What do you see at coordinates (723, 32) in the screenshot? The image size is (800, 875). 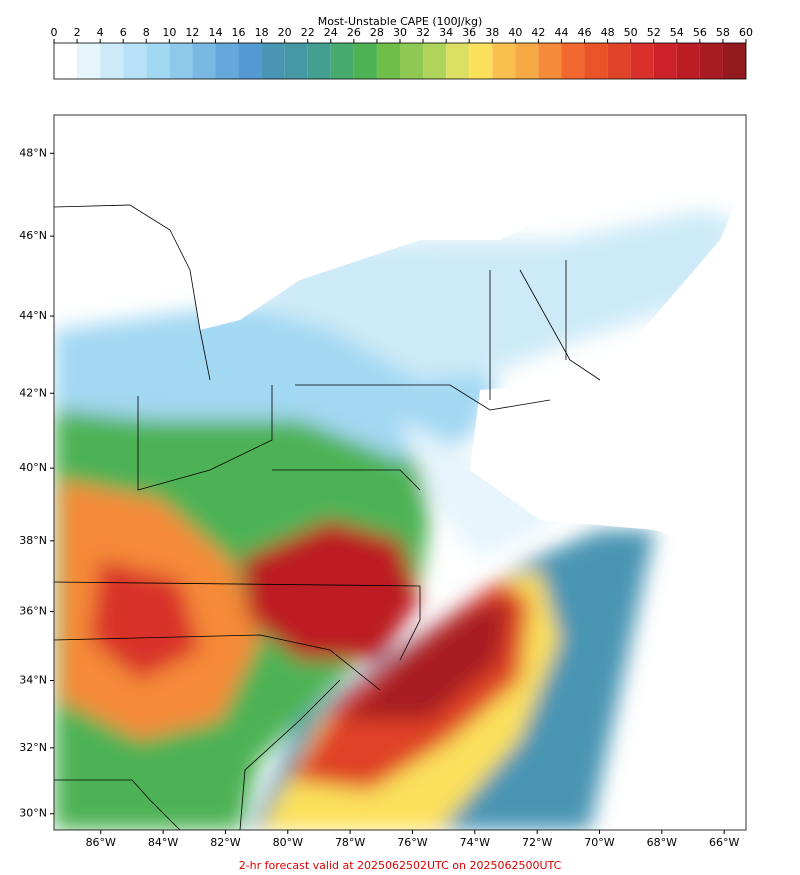 I see `colorbar-tick-label: 58` at bounding box center [723, 32].